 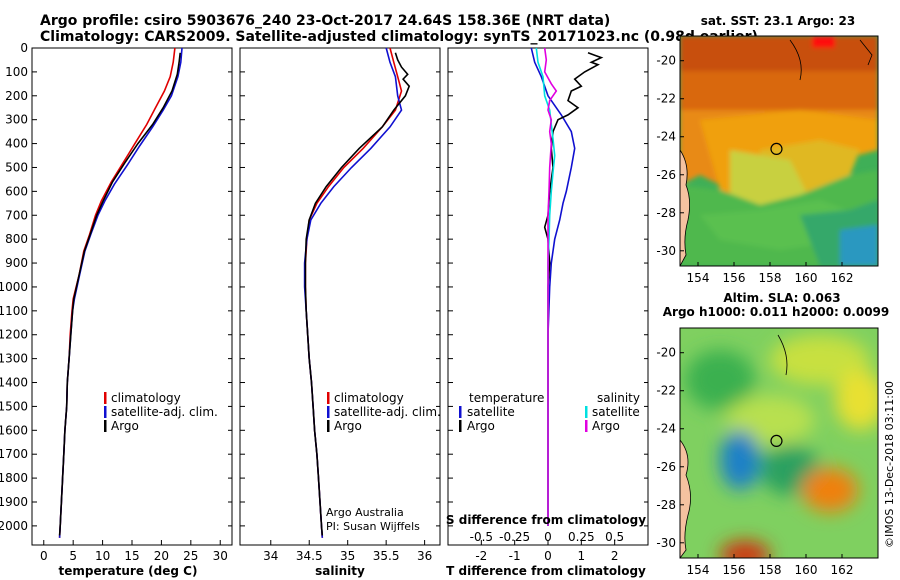 I want to click on lat-tick-label: -24, so click(x=666, y=429).